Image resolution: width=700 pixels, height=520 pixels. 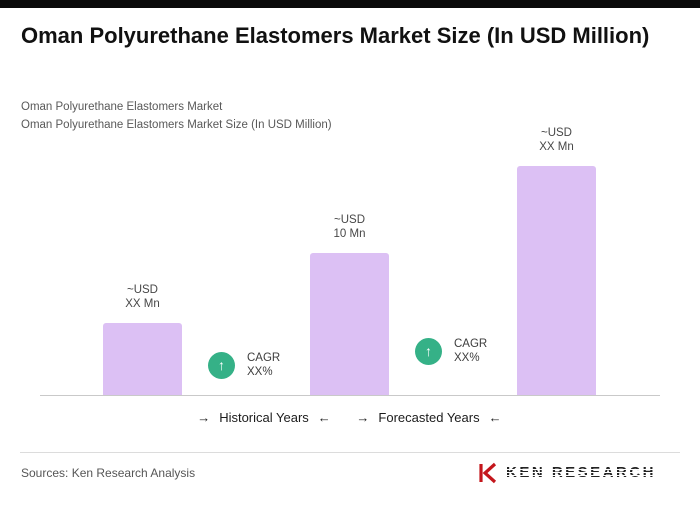 What do you see at coordinates (488, 473) in the screenshot?
I see `ken-research-k-icon` at bounding box center [488, 473].